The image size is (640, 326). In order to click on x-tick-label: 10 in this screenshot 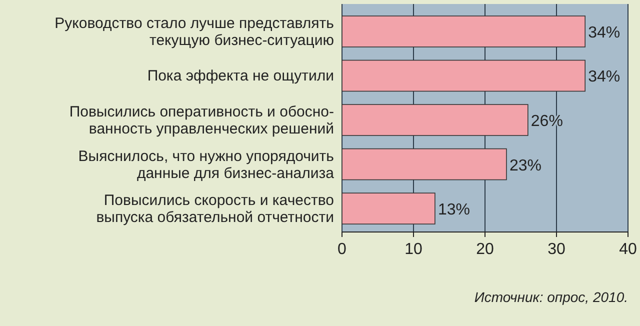, I will do `click(413, 249)`.